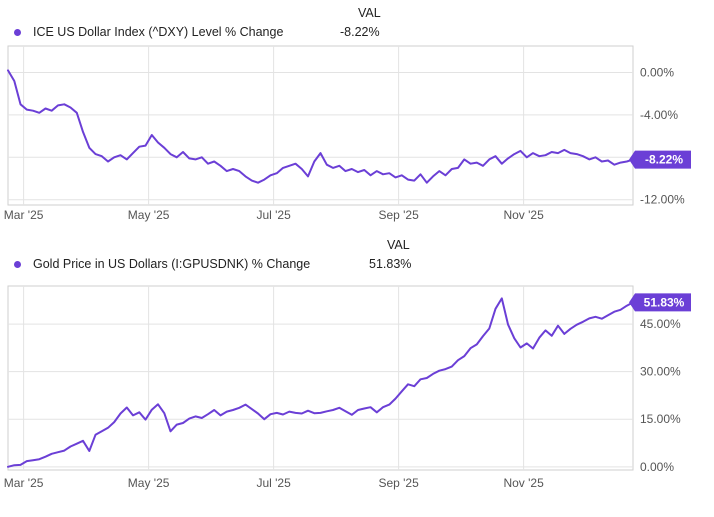 This screenshot has width=714, height=517. What do you see at coordinates (664, 302) in the screenshot?
I see `value-badge-label: 51.83%` at bounding box center [664, 302].